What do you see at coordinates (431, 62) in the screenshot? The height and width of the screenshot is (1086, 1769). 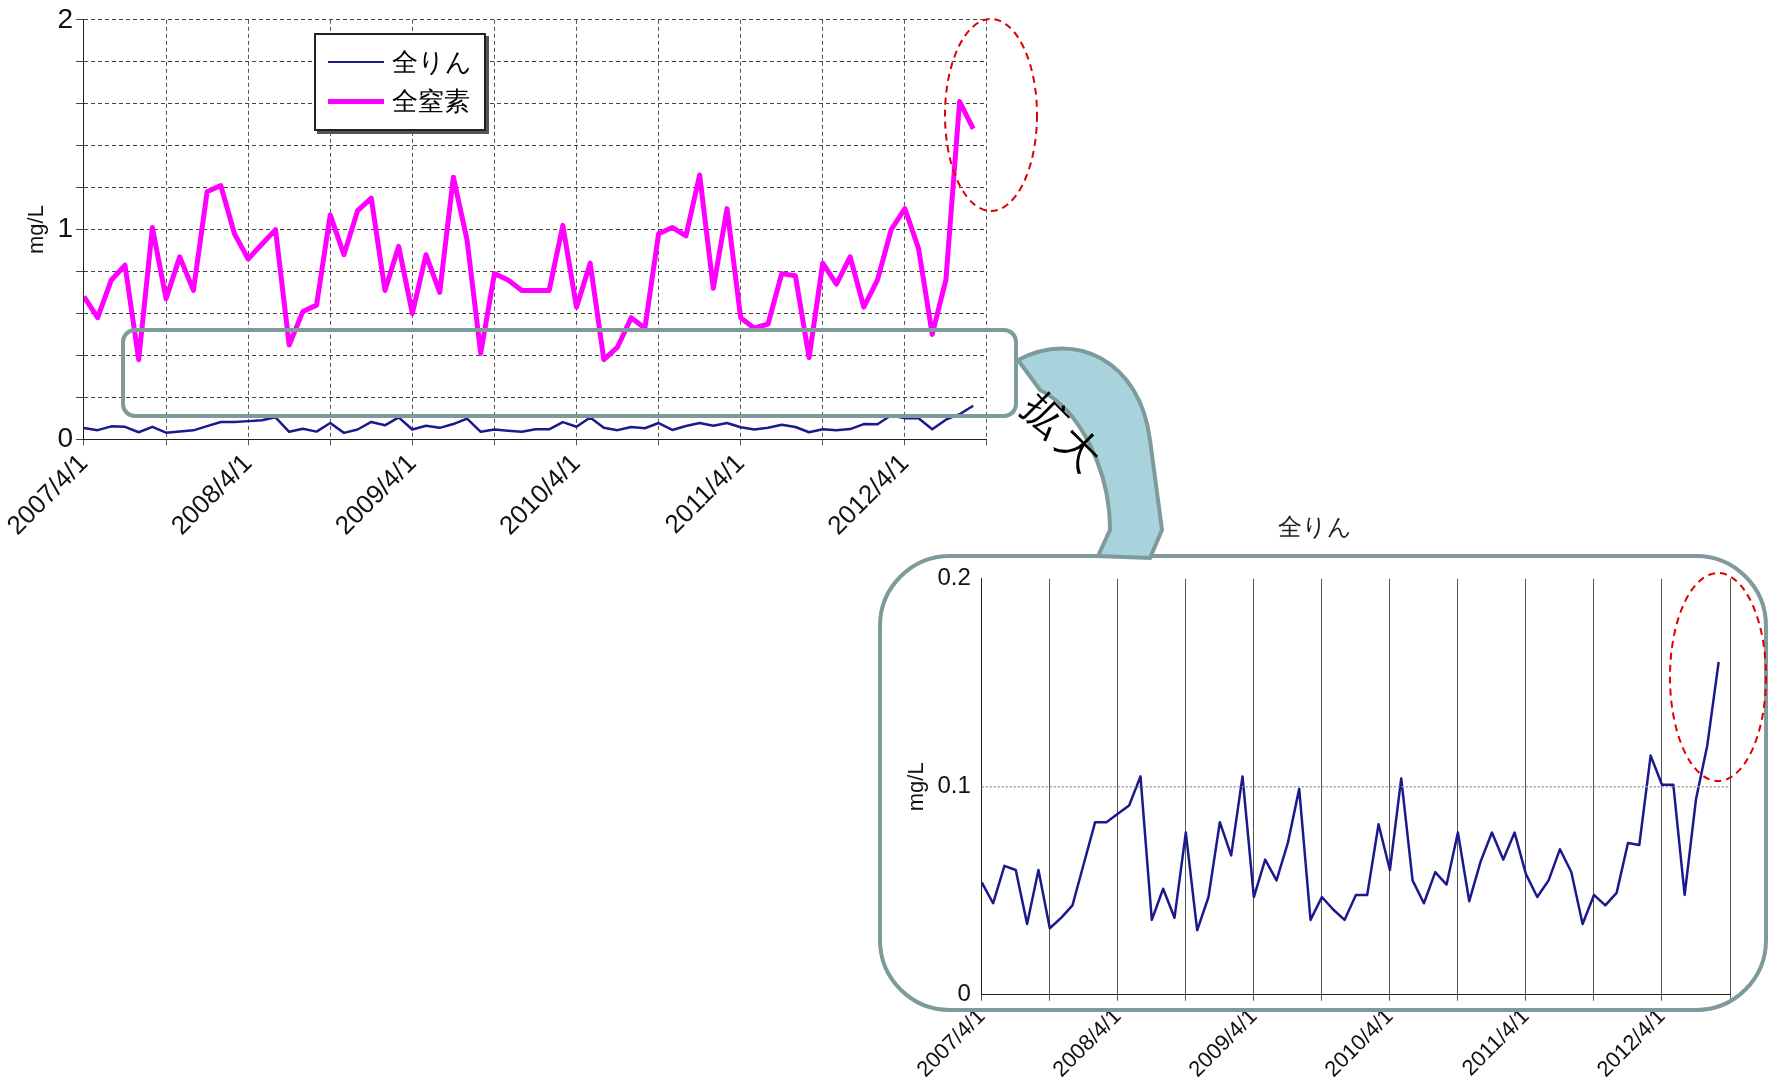 I see `legend-label: 全りん` at bounding box center [431, 62].